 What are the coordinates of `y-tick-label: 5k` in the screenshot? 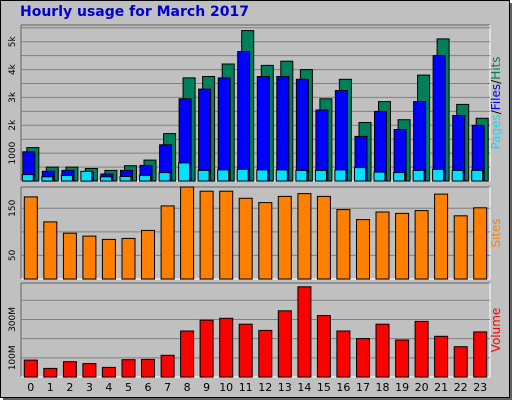 It's located at (13, 41).